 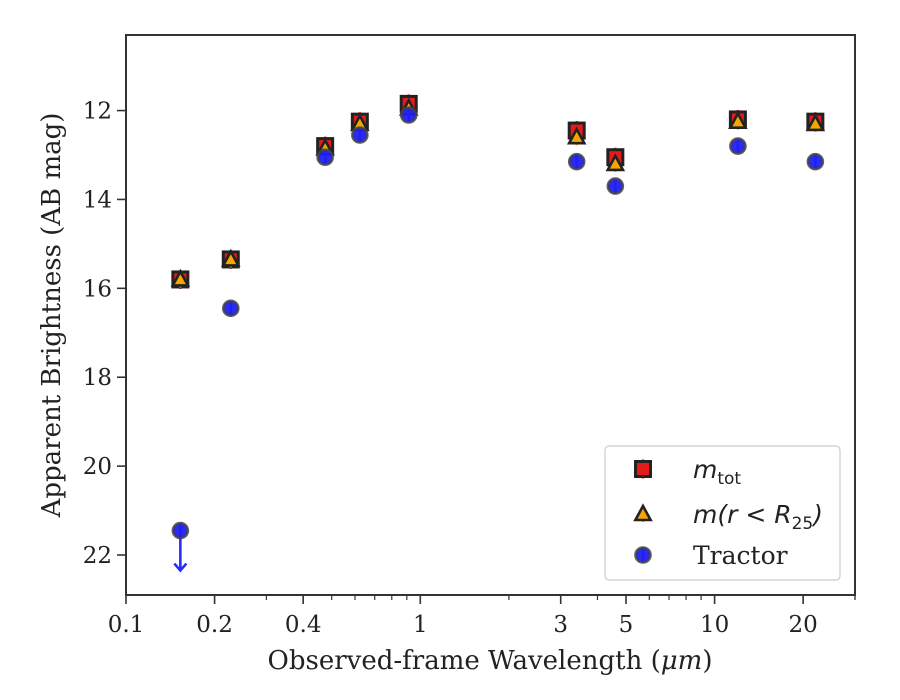 I want to click on legend-label: m(r < R25), so click(x=758, y=517).